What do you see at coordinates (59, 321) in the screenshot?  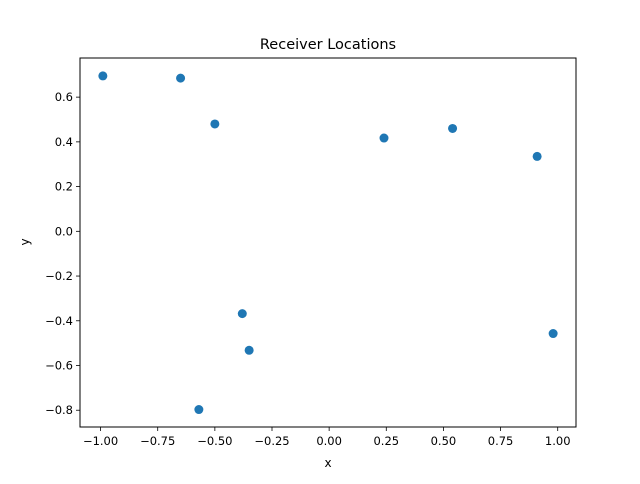 I see `y-tick-label: −0.4` at bounding box center [59, 321].